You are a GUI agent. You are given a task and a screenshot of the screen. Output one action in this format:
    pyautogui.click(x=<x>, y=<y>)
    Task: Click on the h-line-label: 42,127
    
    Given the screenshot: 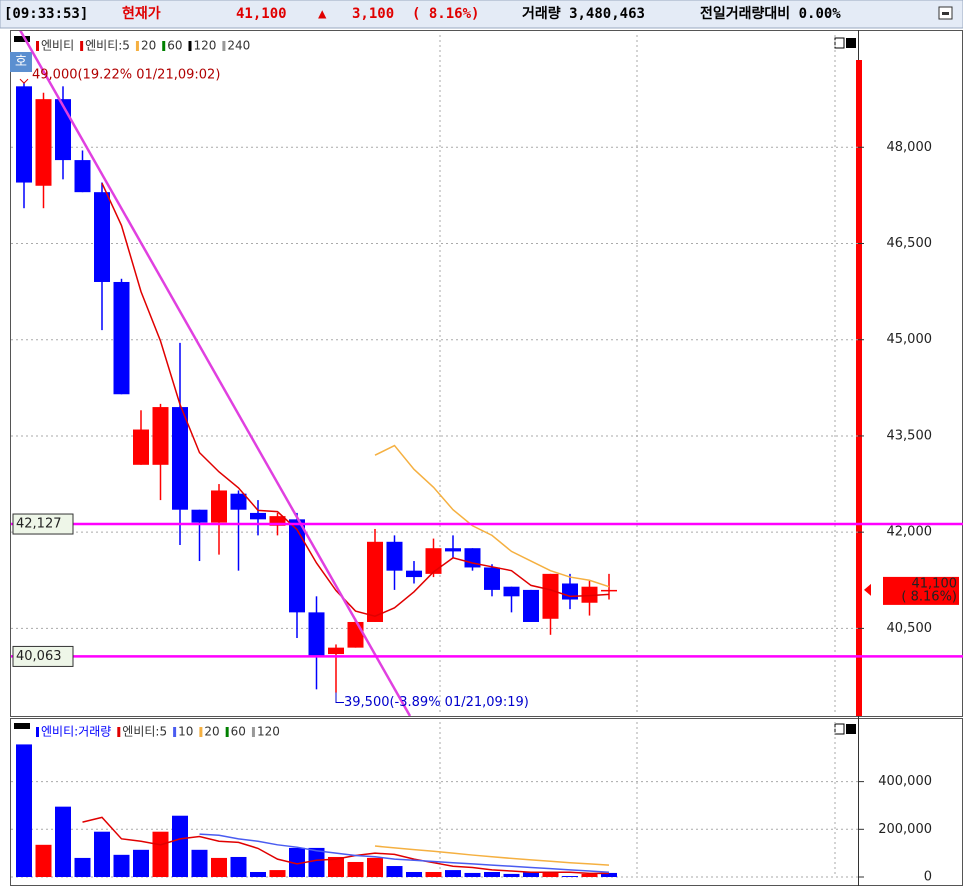 What is the action you would take?
    pyautogui.click(x=39, y=524)
    